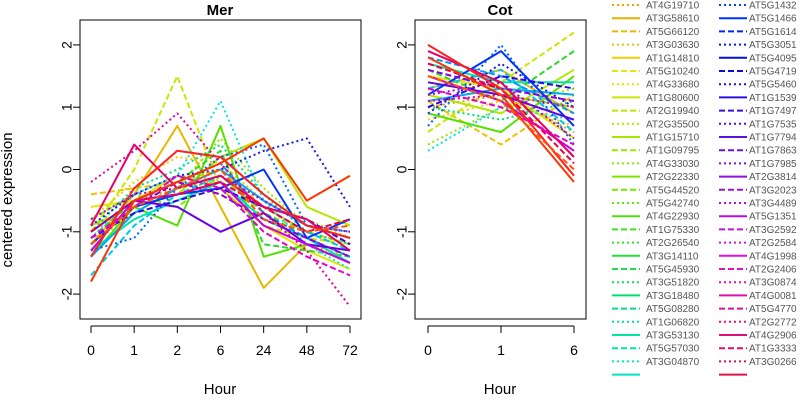 This screenshot has height=400, width=800. I want to click on legend-label: AT2G3814, so click(773, 177).